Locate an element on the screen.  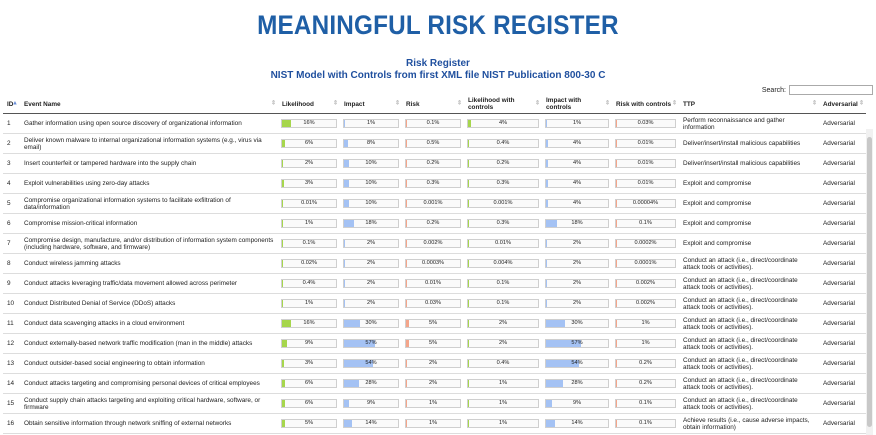
col-header-ttp: TTP ⇕ is located at coordinates (749, 104).